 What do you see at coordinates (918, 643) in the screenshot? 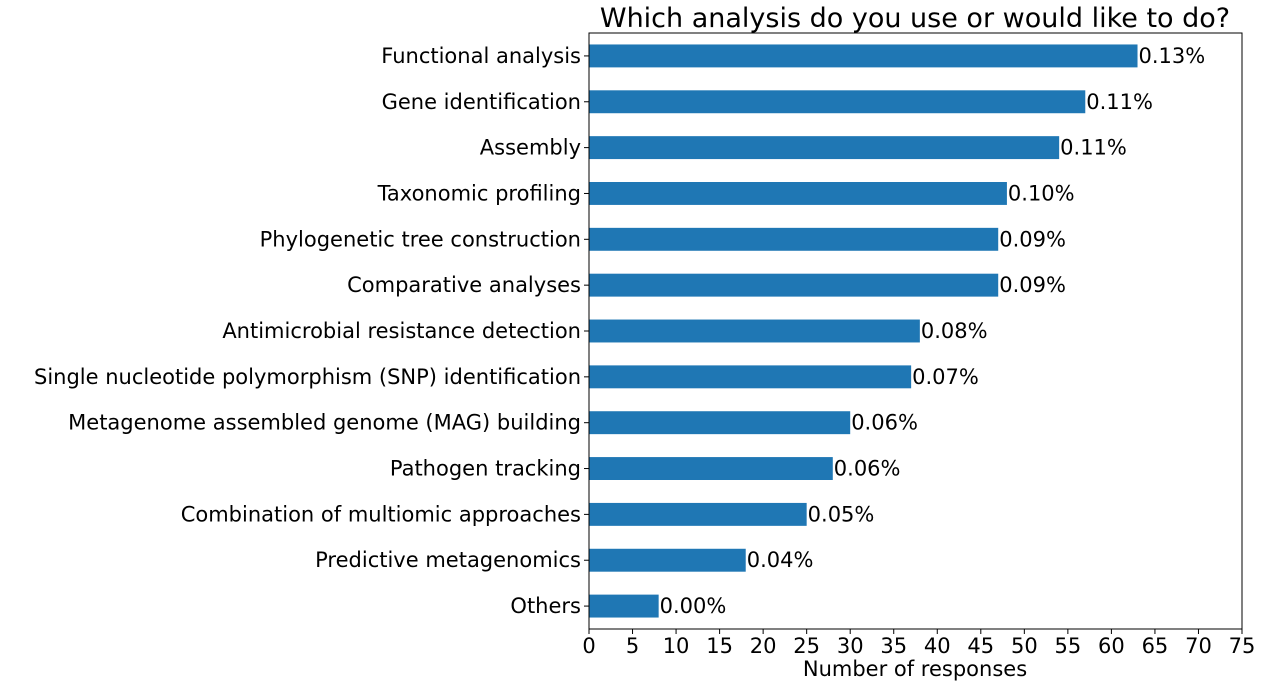
I see `x-axis-ticks: 0 5 10 15 20 25 30 35 40 45 50 55 60 65 70 75` at bounding box center [918, 643].